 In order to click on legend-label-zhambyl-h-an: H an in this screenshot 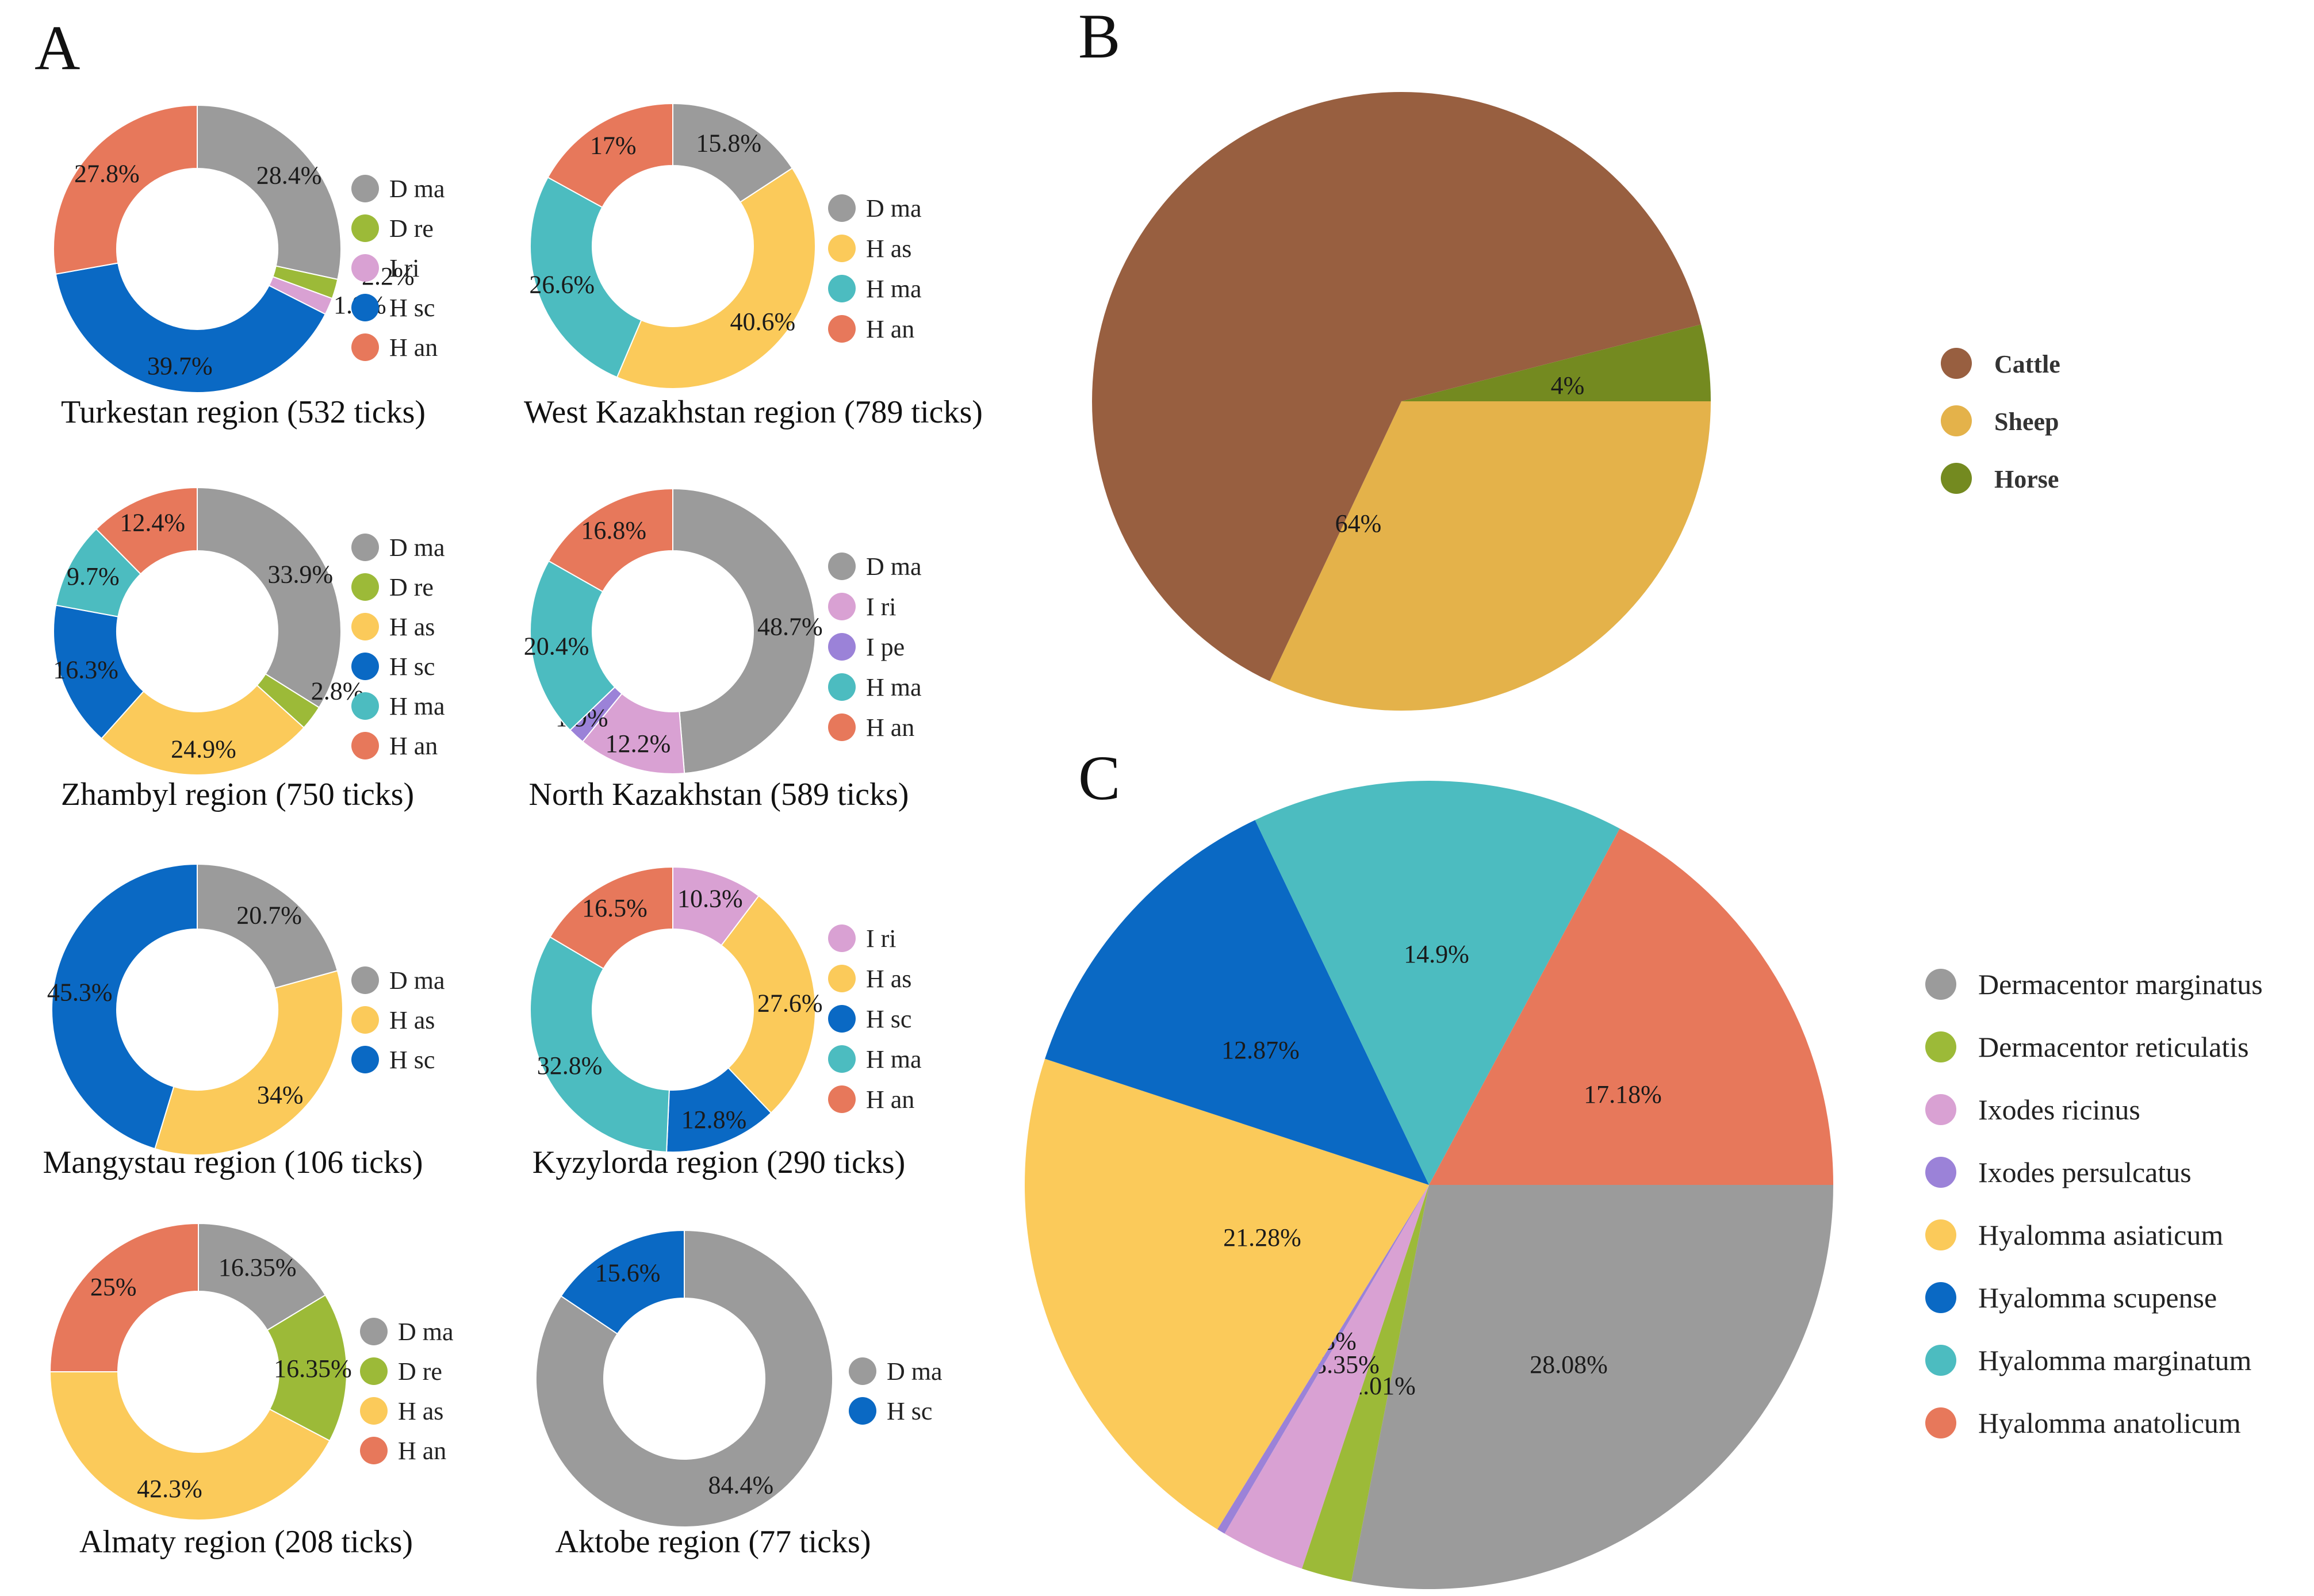, I will do `click(413, 746)`.